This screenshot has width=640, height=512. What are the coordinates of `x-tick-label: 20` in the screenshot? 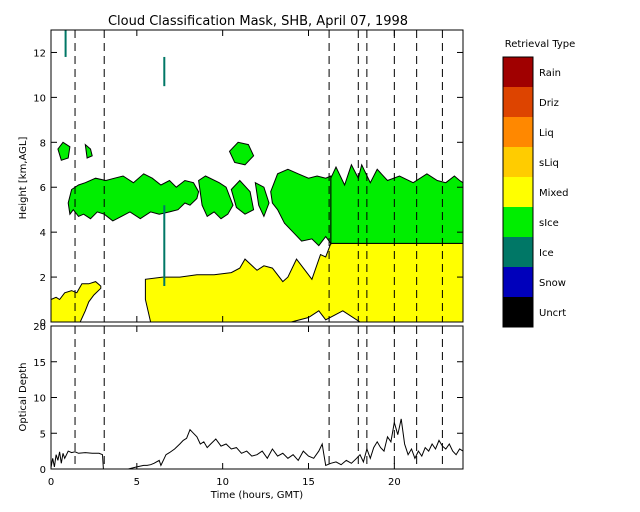 It's located at (394, 482).